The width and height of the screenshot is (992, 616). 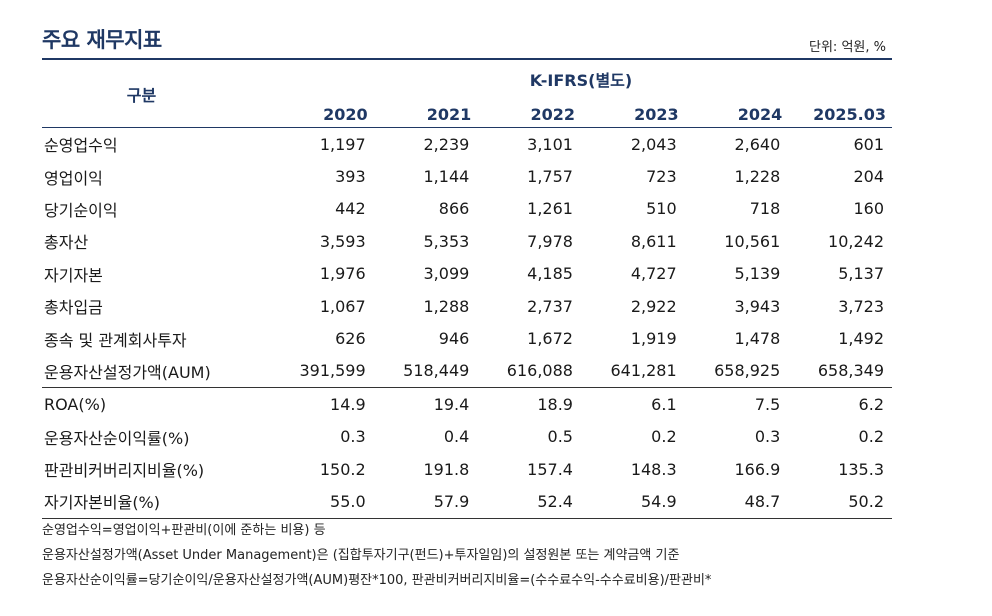 What do you see at coordinates (765, 209) in the screenshot?
I see `value-cell: 718` at bounding box center [765, 209].